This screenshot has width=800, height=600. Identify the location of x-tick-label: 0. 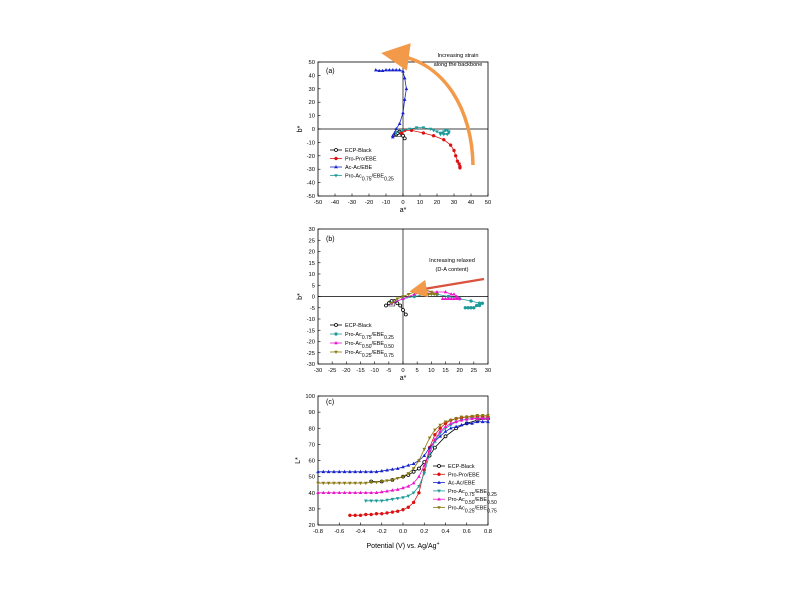
(402, 203).